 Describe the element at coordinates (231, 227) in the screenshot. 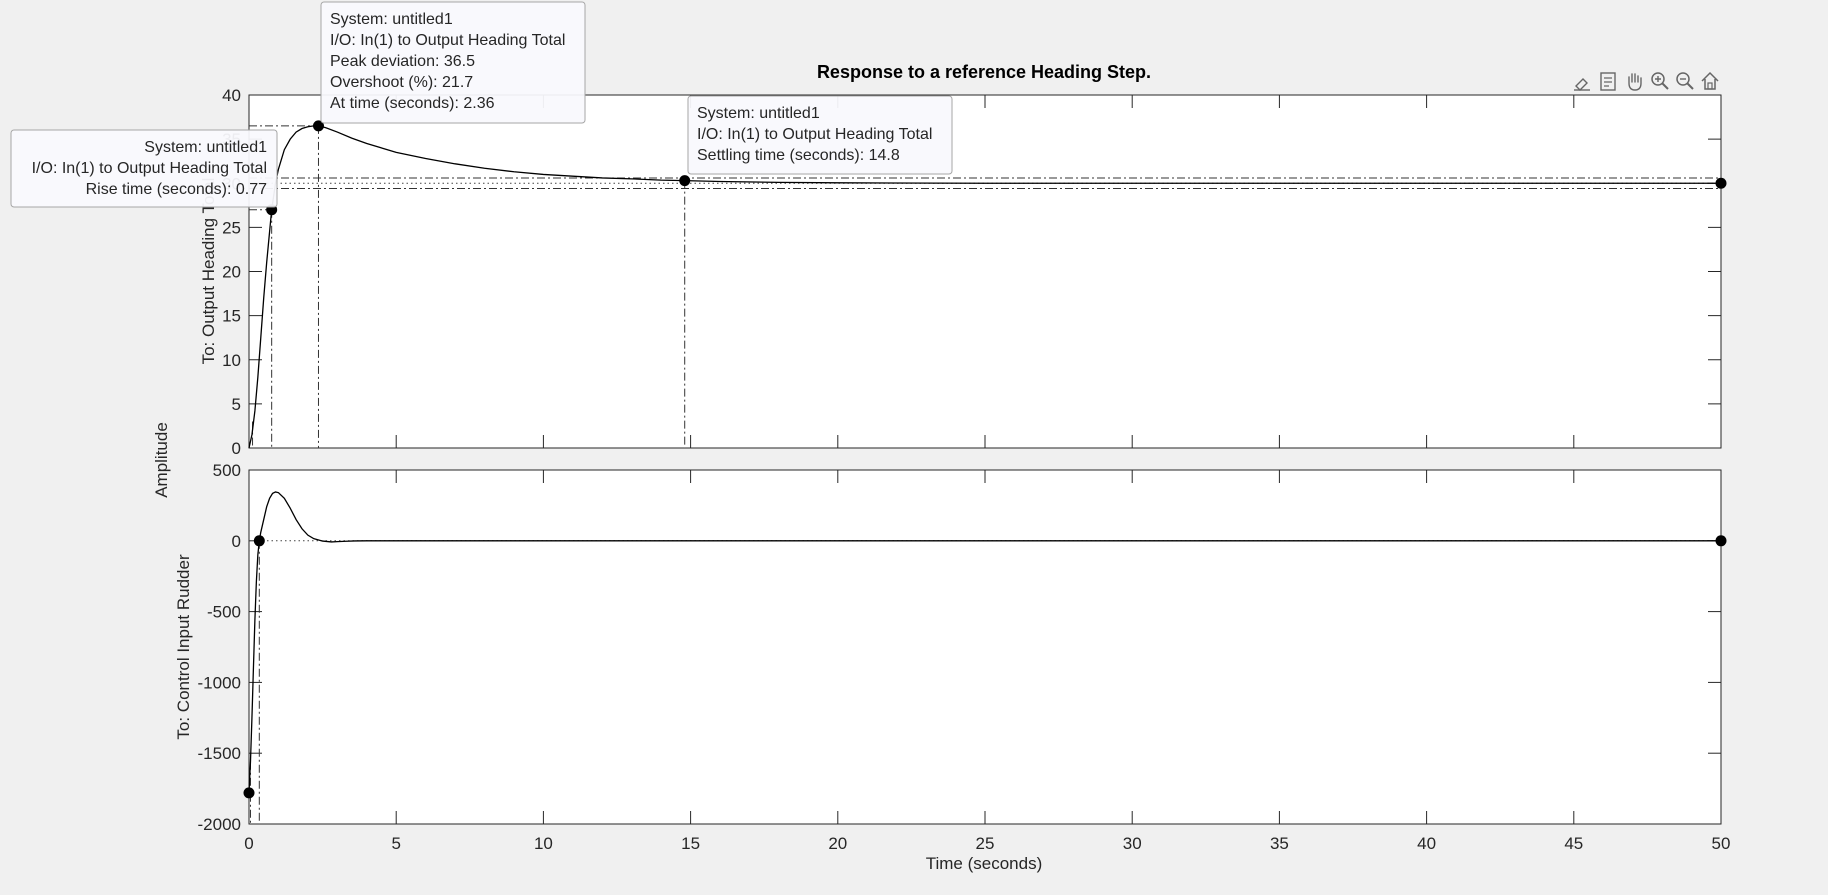

I see `y-tick-label: 25` at that location.